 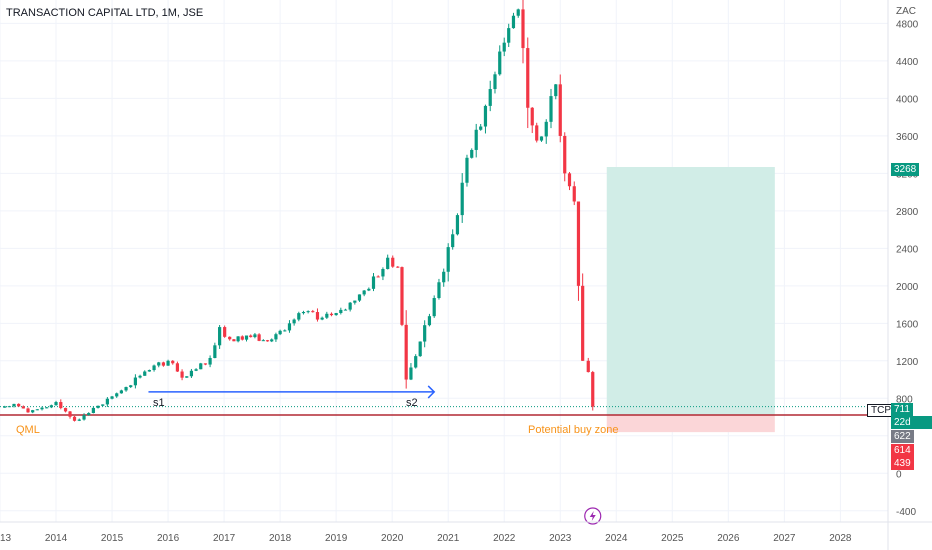 I want to click on y-tick-label: 4000, so click(x=907, y=99).